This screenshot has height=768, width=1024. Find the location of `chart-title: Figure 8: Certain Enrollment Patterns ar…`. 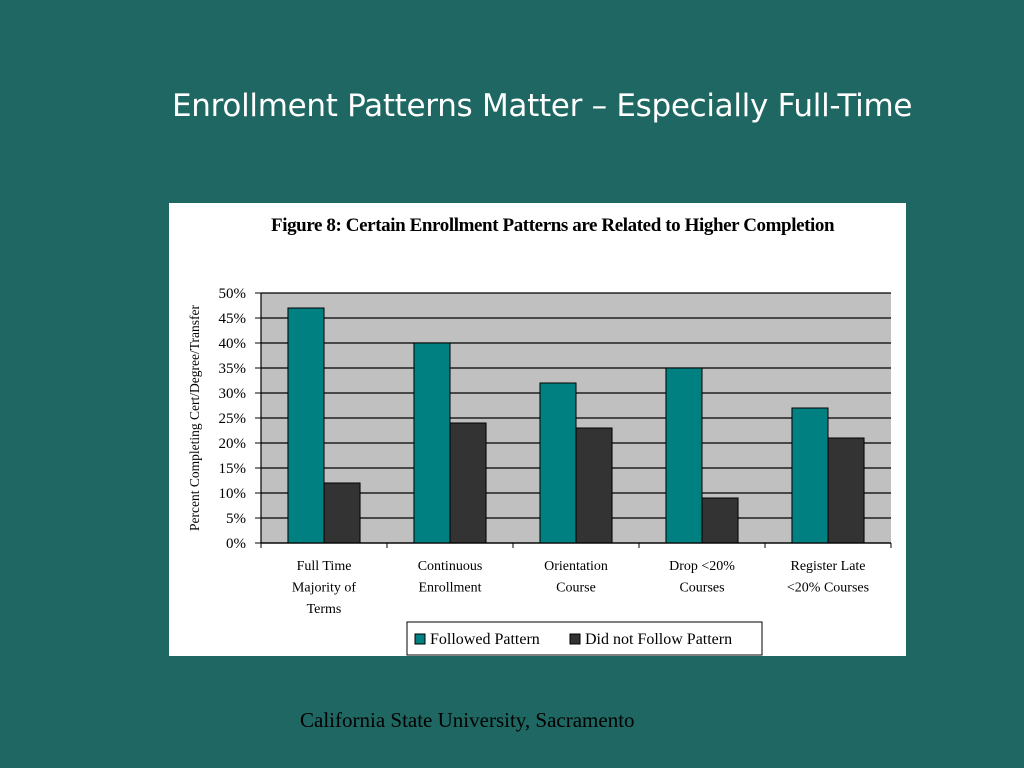

chart-title: Figure 8: Certain Enrollment Patterns ar… is located at coordinates (553, 225).